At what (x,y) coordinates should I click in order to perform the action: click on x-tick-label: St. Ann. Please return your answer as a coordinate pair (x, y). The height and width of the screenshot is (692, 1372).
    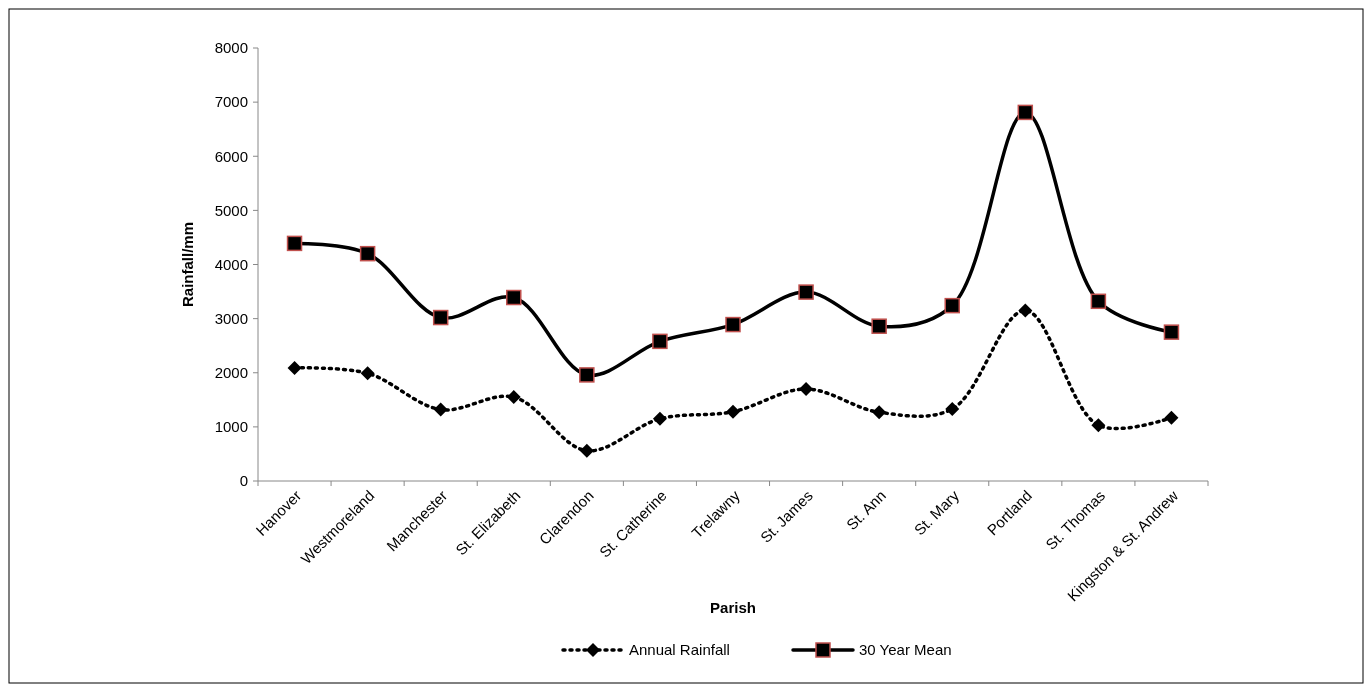
    Looking at the image, I should click on (865, 510).